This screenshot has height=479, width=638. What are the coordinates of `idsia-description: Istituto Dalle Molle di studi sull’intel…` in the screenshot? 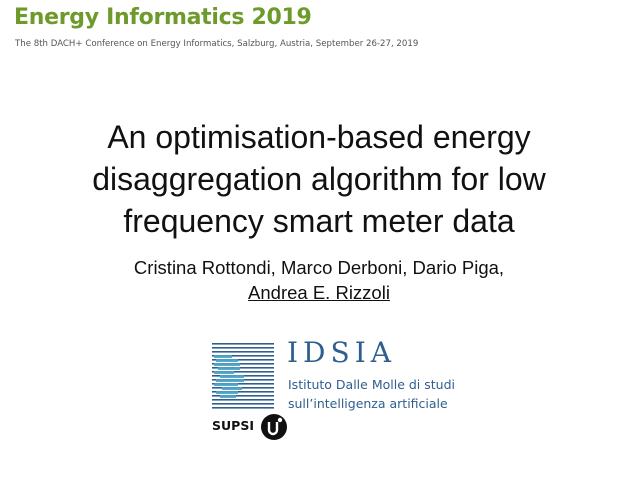 It's located at (371, 394).